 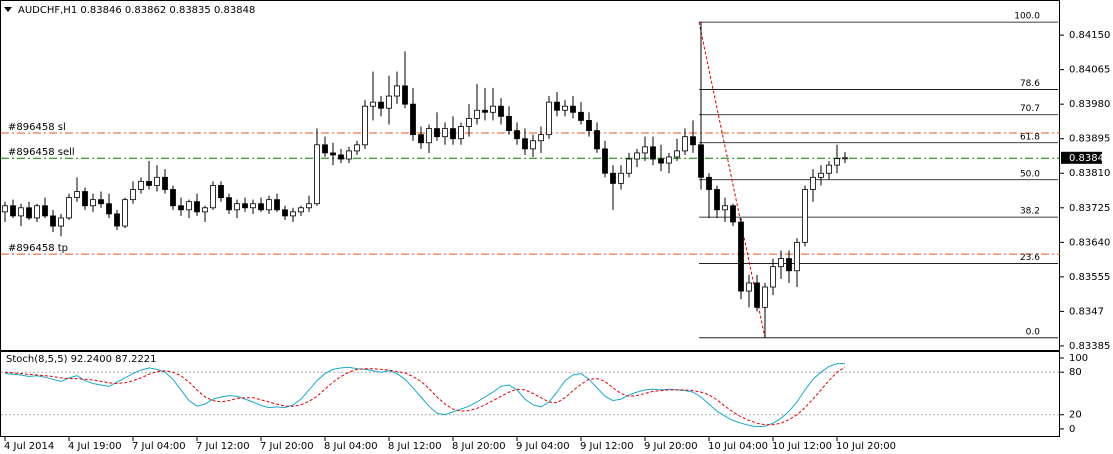 I want to click on x-tick-label: 10 Jul 12:00, so click(x=802, y=446).